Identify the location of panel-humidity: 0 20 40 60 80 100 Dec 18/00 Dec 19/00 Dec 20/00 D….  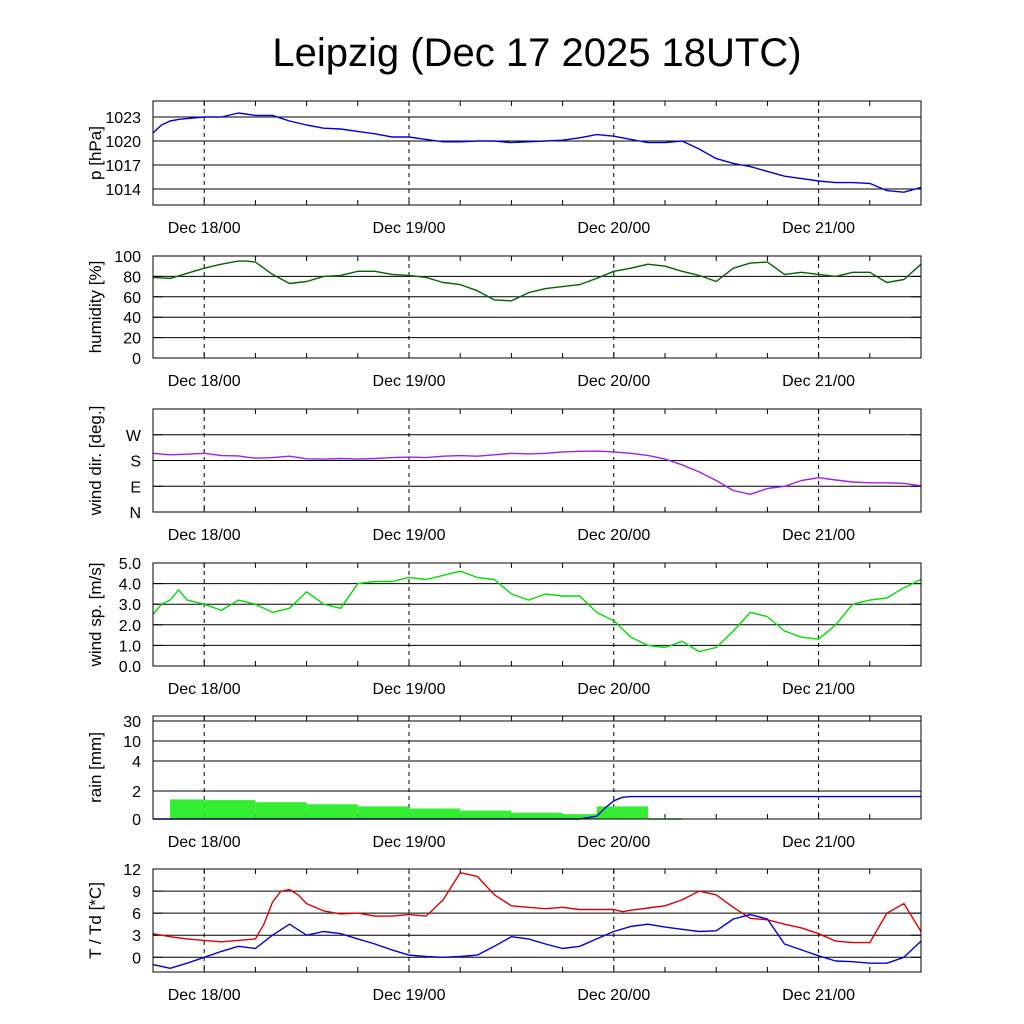
(504, 319).